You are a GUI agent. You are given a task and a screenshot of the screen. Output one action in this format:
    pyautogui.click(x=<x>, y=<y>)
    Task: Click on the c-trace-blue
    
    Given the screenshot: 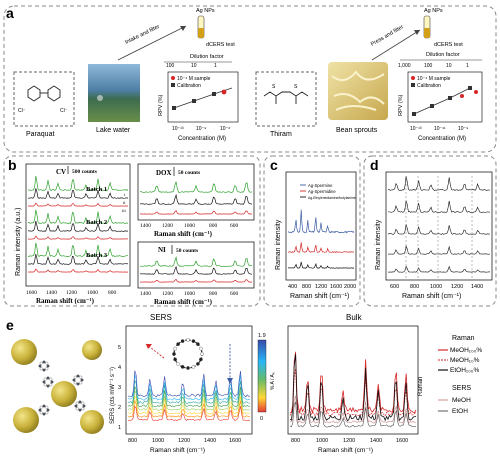 What is the action you would take?
    pyautogui.click(x=321, y=221)
    